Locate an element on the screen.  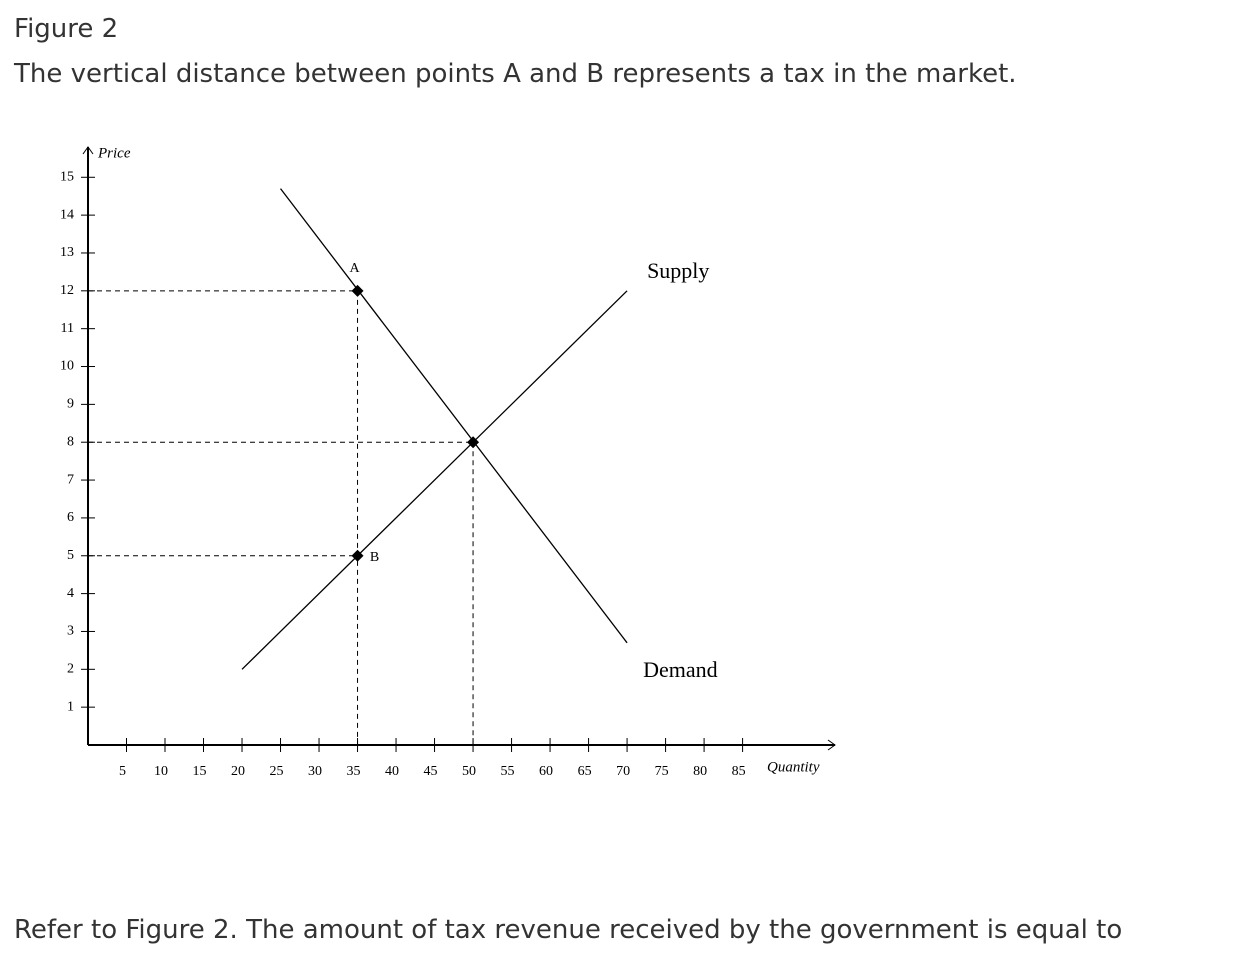
x-tick-label: 40 is located at coordinates (392, 771).